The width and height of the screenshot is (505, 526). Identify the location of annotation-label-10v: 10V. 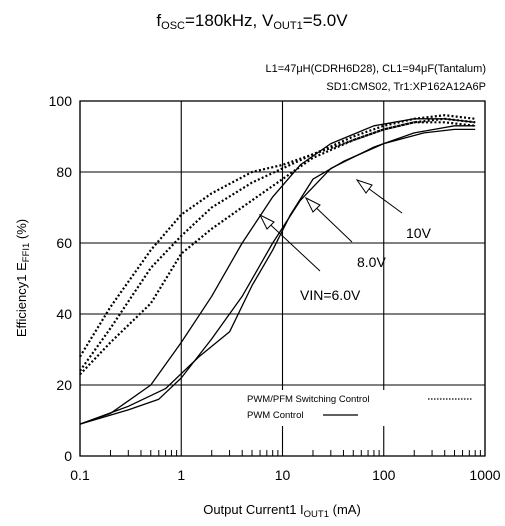
(419, 233).